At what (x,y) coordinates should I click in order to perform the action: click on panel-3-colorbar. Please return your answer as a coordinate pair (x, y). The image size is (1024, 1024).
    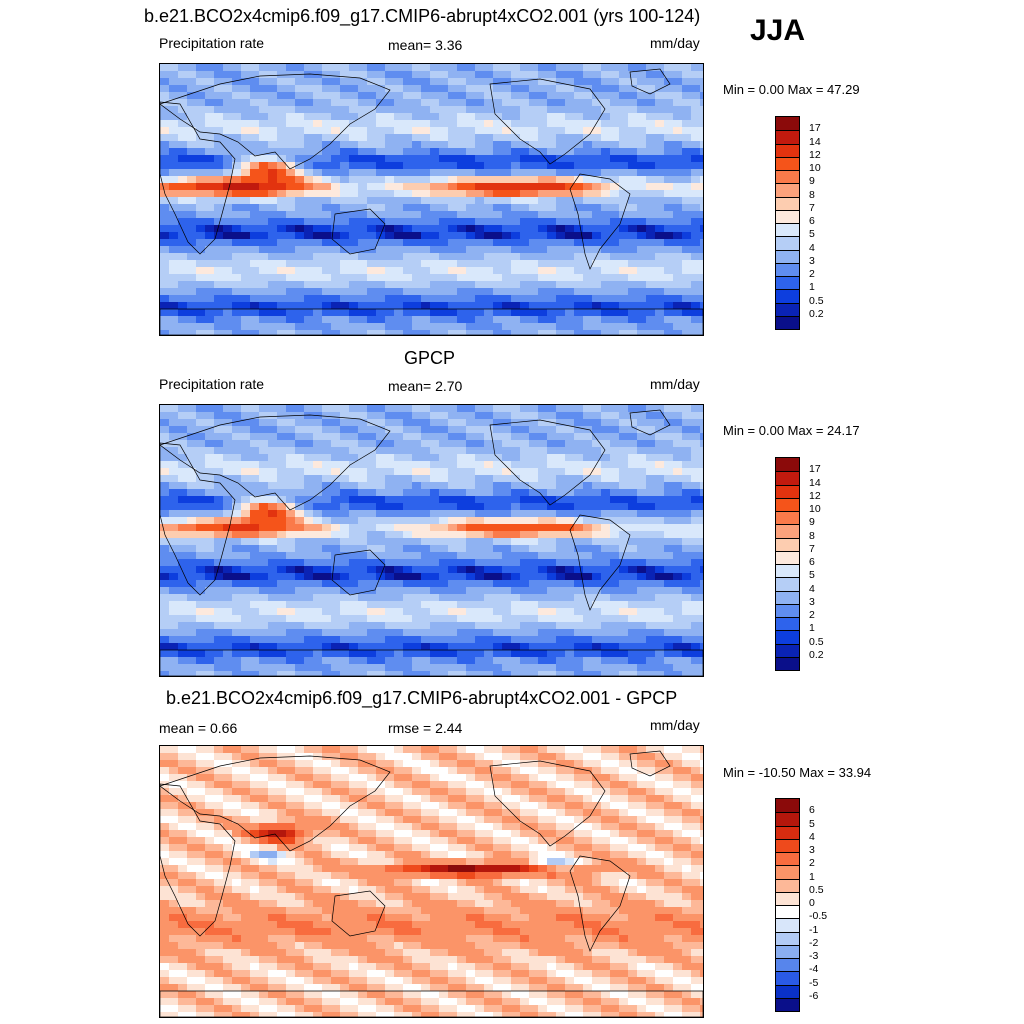
    Looking at the image, I should click on (787, 905).